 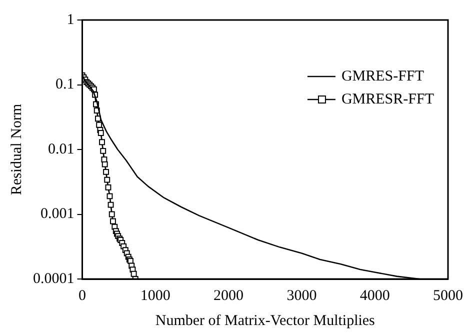 I want to click on x-tick-label: 3000, so click(x=301, y=296).